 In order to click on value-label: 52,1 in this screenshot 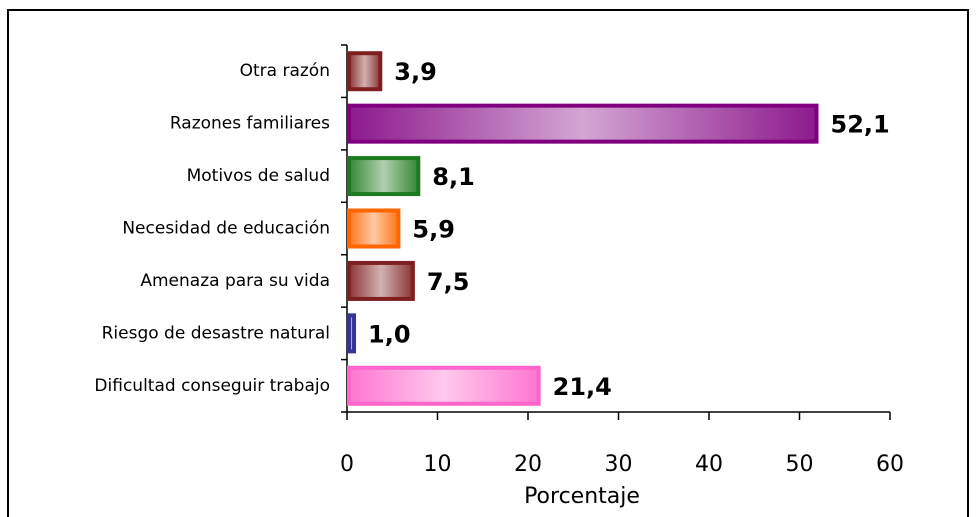, I will do `click(860, 125)`.